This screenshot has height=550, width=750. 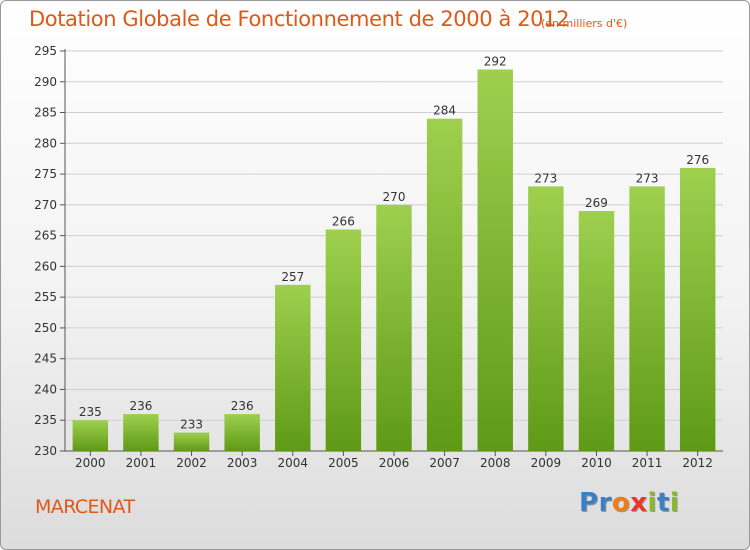 I want to click on y-tick-label-275: 275, so click(x=45, y=174).